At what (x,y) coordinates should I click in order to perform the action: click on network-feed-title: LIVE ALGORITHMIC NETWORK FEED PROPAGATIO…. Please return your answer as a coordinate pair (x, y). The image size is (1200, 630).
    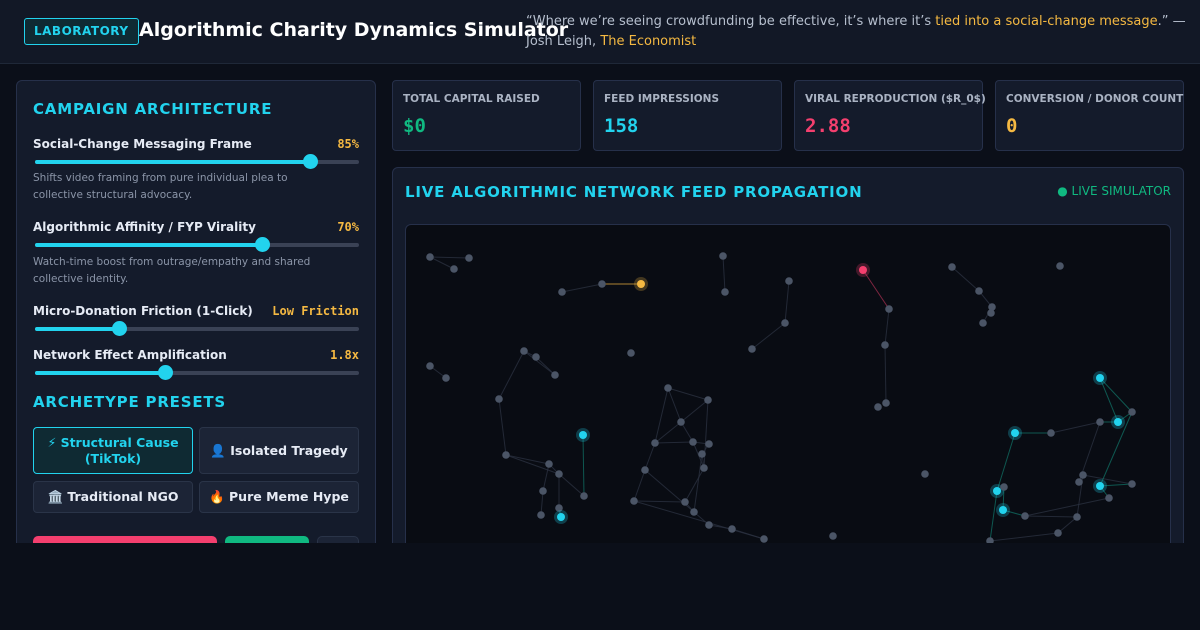
    Looking at the image, I should click on (634, 192).